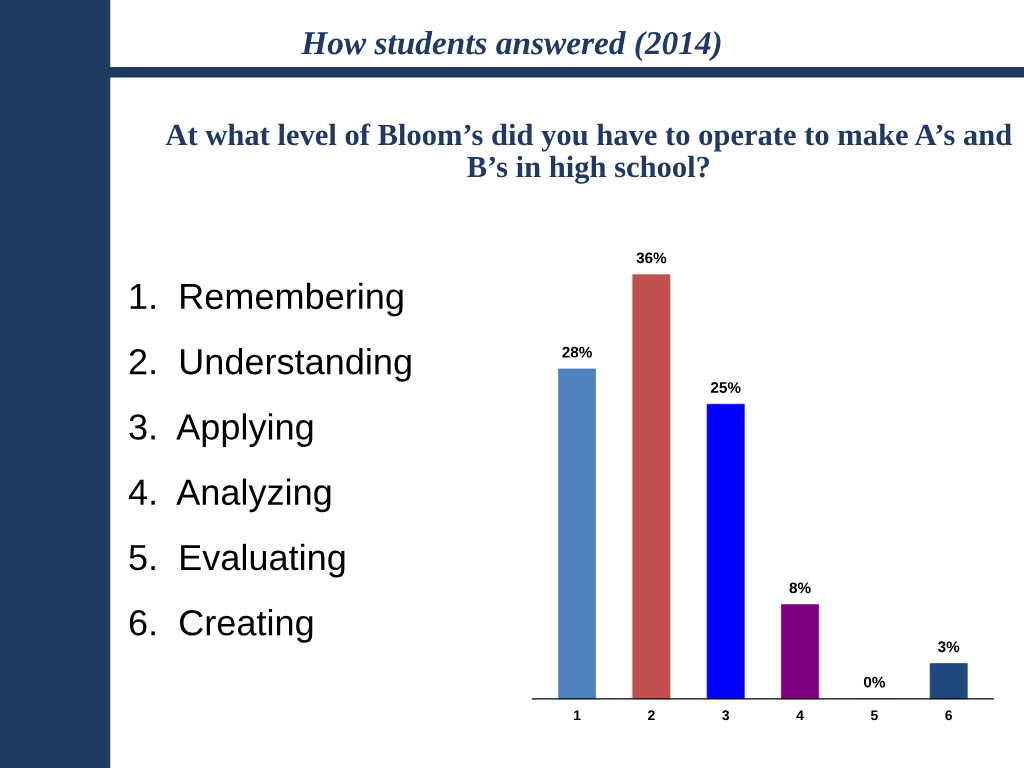  What do you see at coordinates (588, 153) in the screenshot?
I see `chart-subtitle: At what level of Bloom’s did you have to operate to make A’s and B’s in high school?` at bounding box center [588, 153].